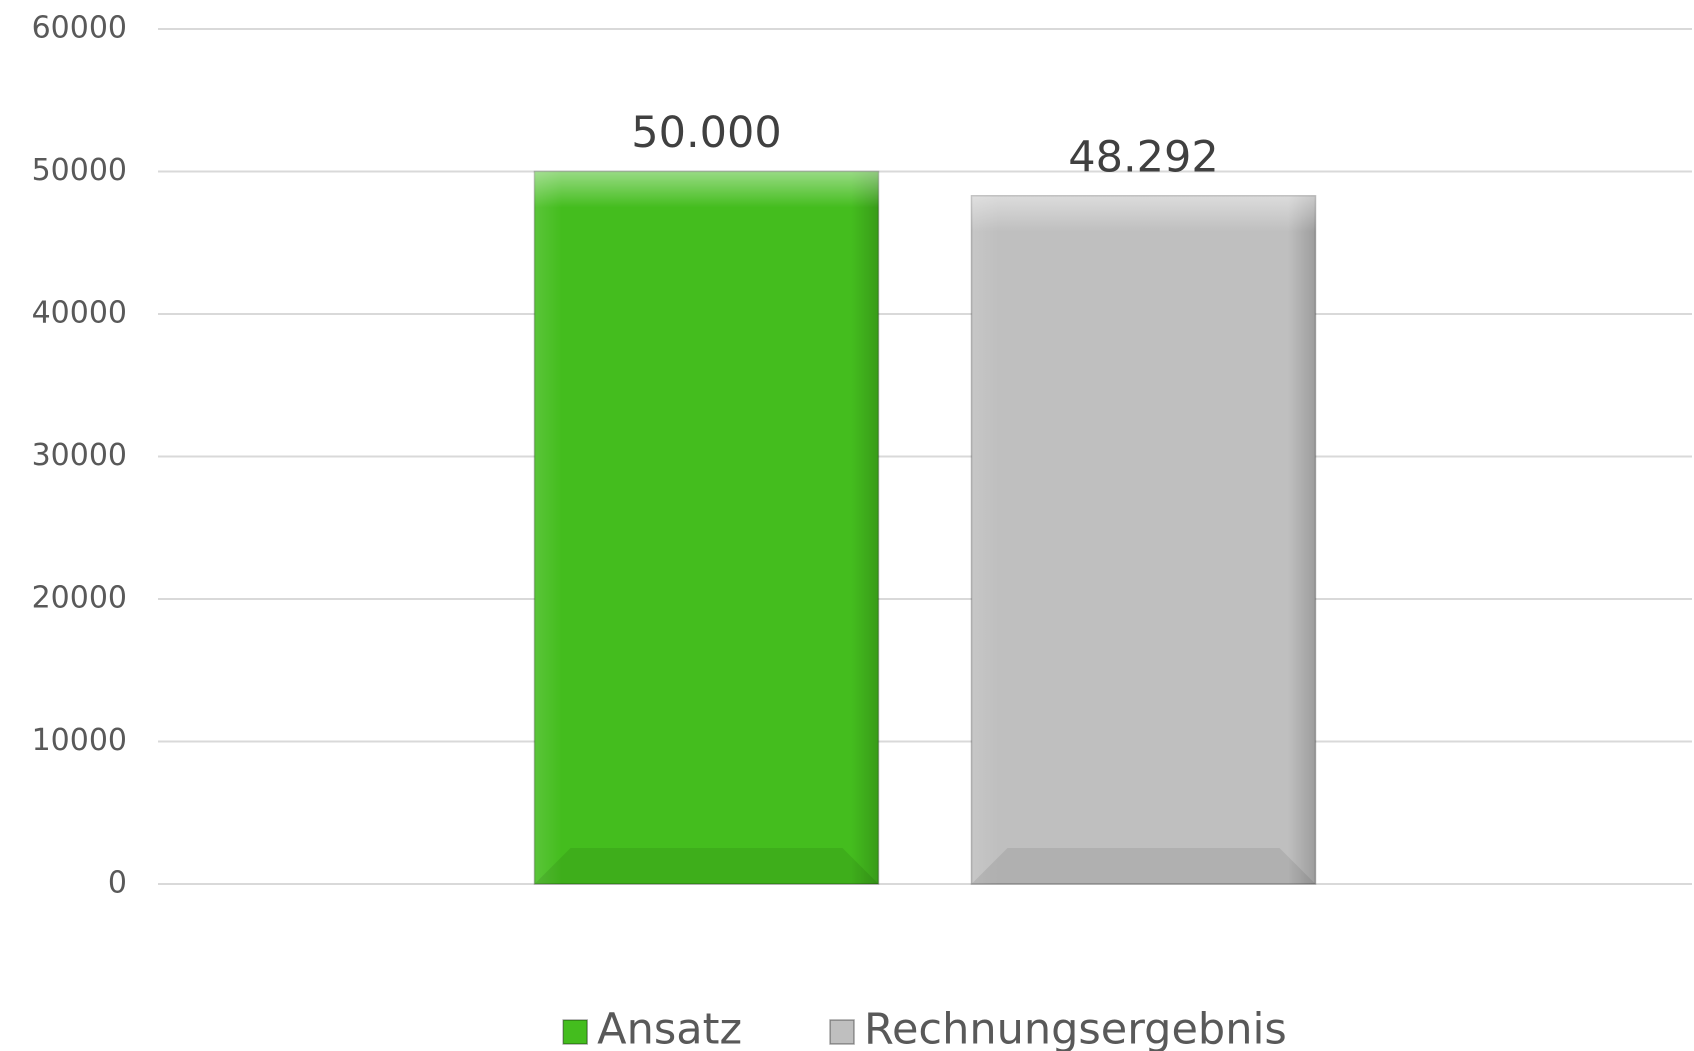  What do you see at coordinates (79, 740) in the screenshot?
I see `y-tick-label: 10000` at bounding box center [79, 740].